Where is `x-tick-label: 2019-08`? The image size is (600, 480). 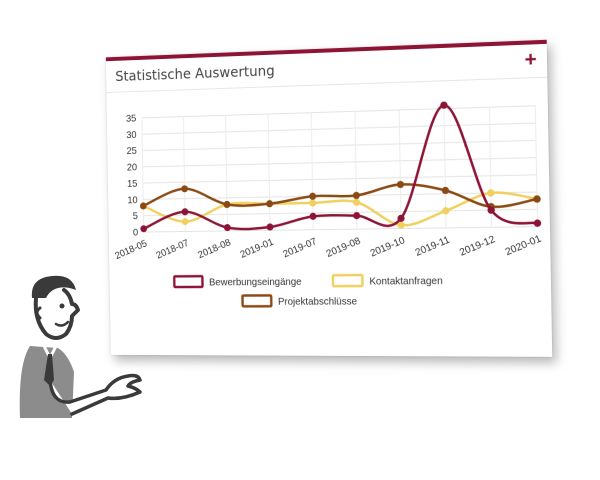 x-tick-label: 2019-08 is located at coordinates (343, 248).